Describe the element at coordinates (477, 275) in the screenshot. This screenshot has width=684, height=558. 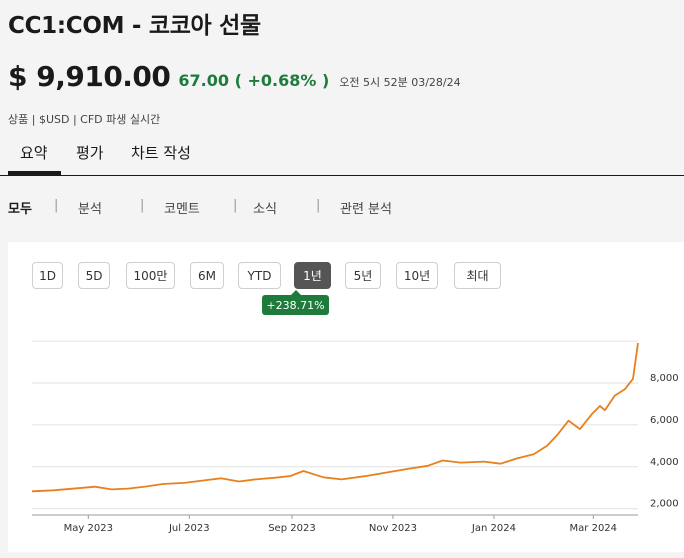
I see `range-max-button: 최대` at that location.